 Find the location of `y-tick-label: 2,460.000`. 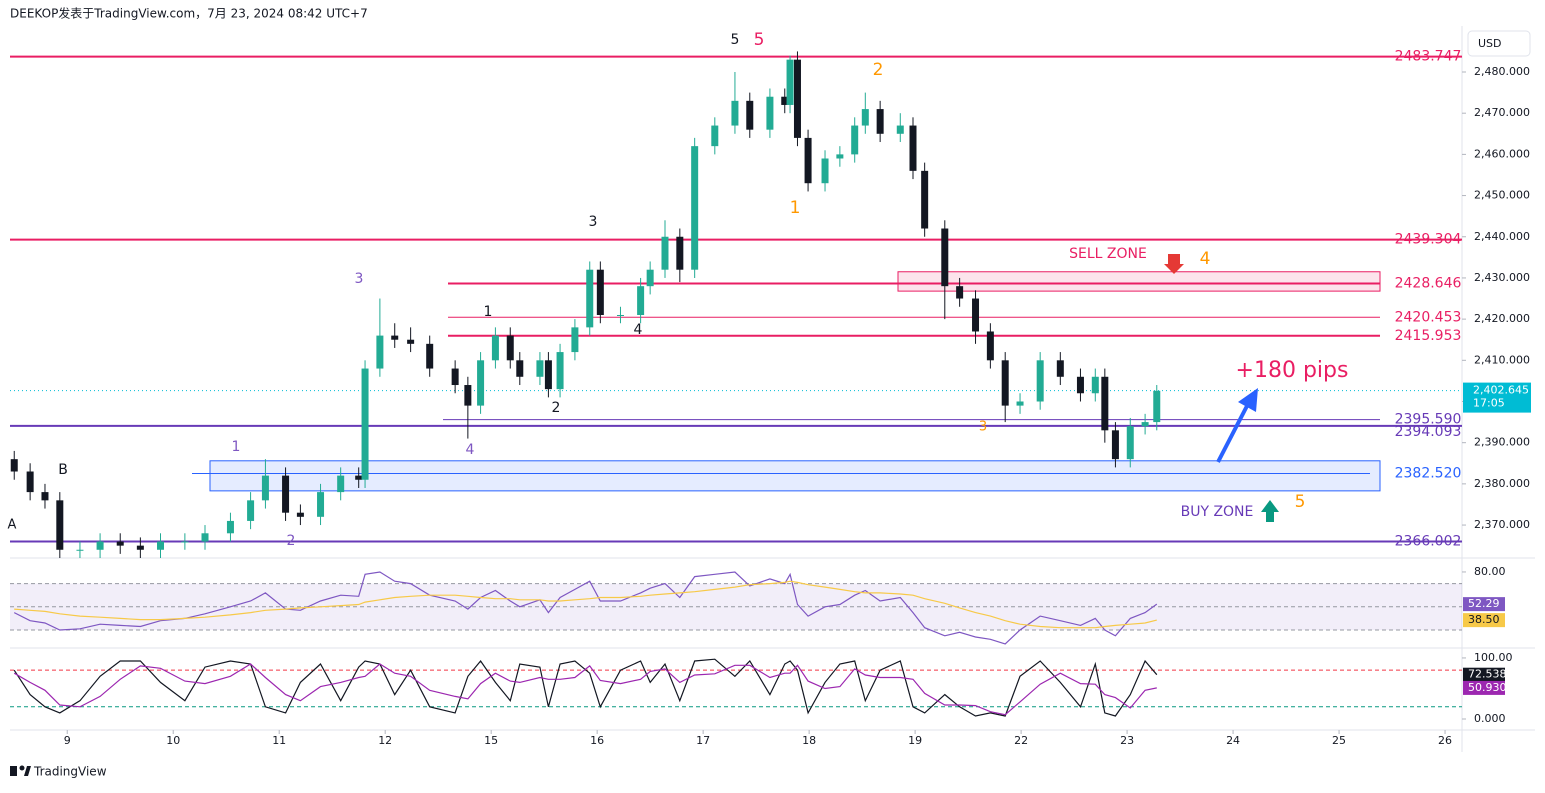

y-tick-label: 2,460.000 is located at coordinates (1502, 153).